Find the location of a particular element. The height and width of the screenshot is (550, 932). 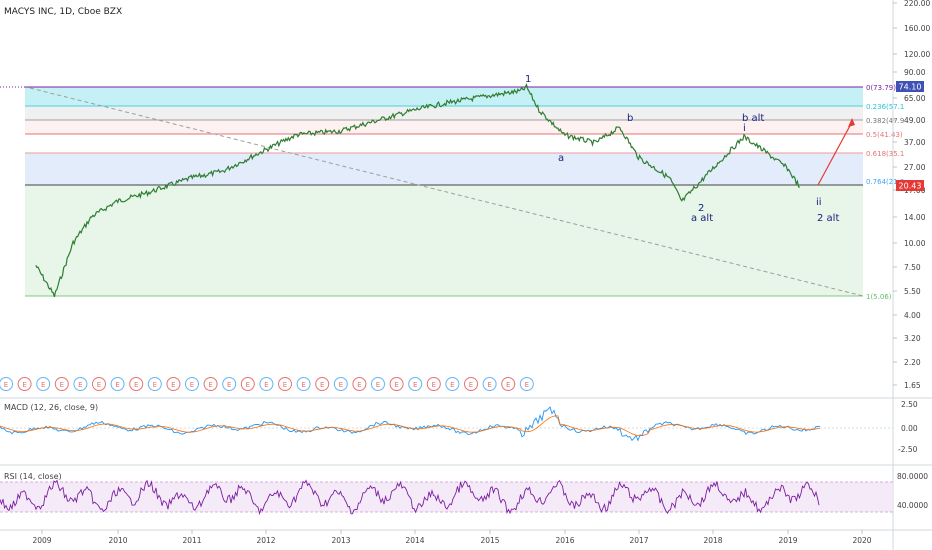

price-tick: 27.00 is located at coordinates (915, 167).